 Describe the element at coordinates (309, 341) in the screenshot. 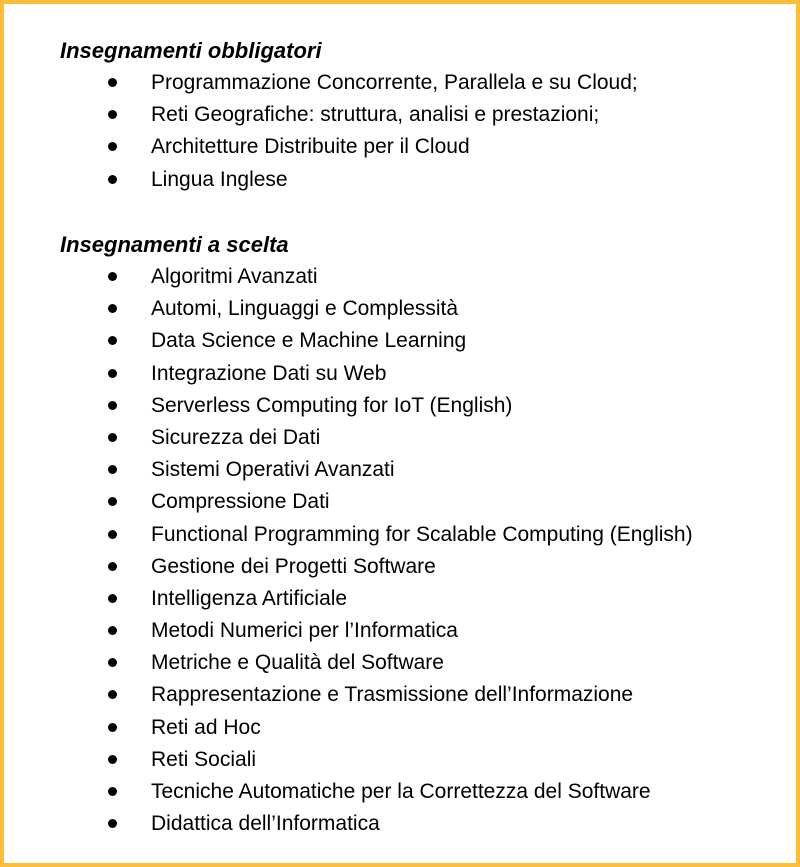

I see `course-name: Data Science e Machine Learning` at that location.